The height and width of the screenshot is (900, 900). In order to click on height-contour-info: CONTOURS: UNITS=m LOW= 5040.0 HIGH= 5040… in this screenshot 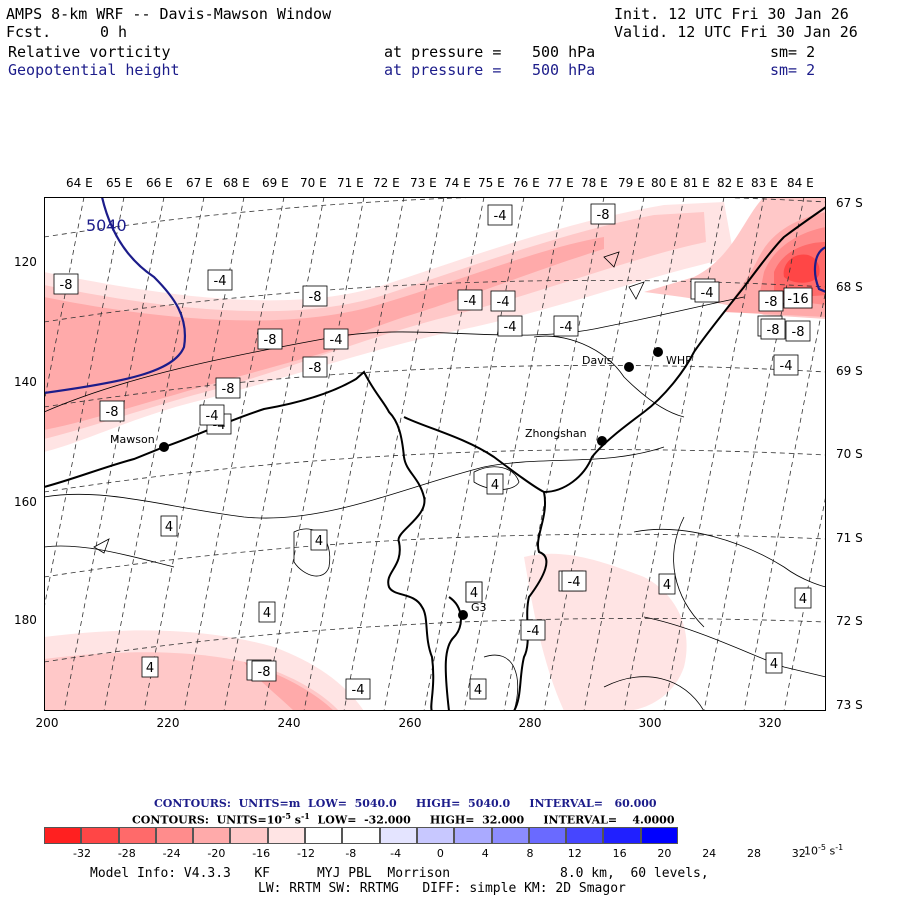, I will do `click(405, 803)`.